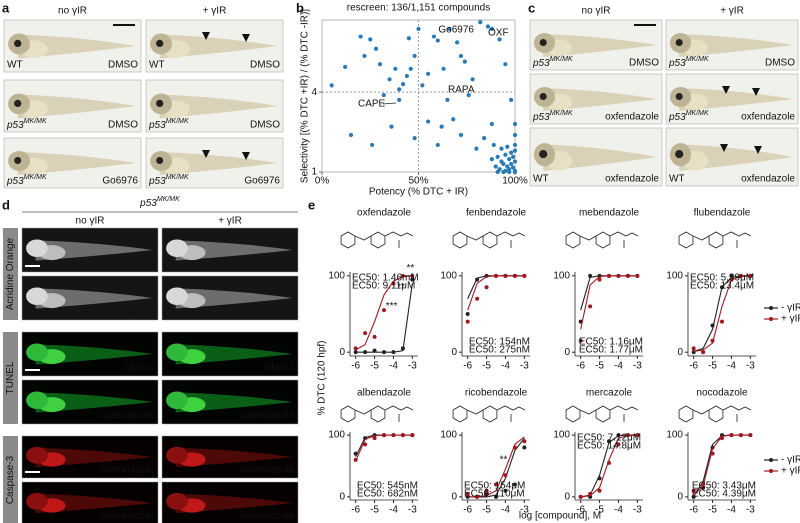 Image resolution: width=800 pixels, height=523 pixels. I want to click on stain-label: TUNEL, so click(10, 377).